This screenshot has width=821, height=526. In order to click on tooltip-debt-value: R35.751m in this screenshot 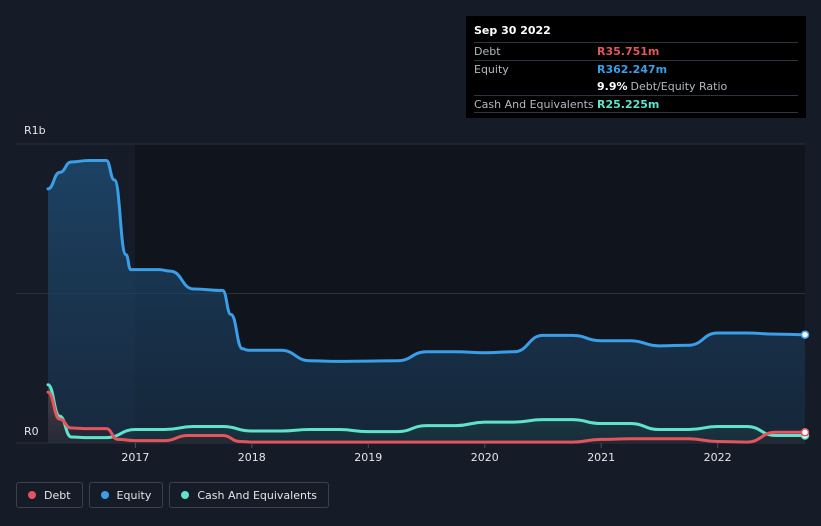, I will do `click(628, 51)`.